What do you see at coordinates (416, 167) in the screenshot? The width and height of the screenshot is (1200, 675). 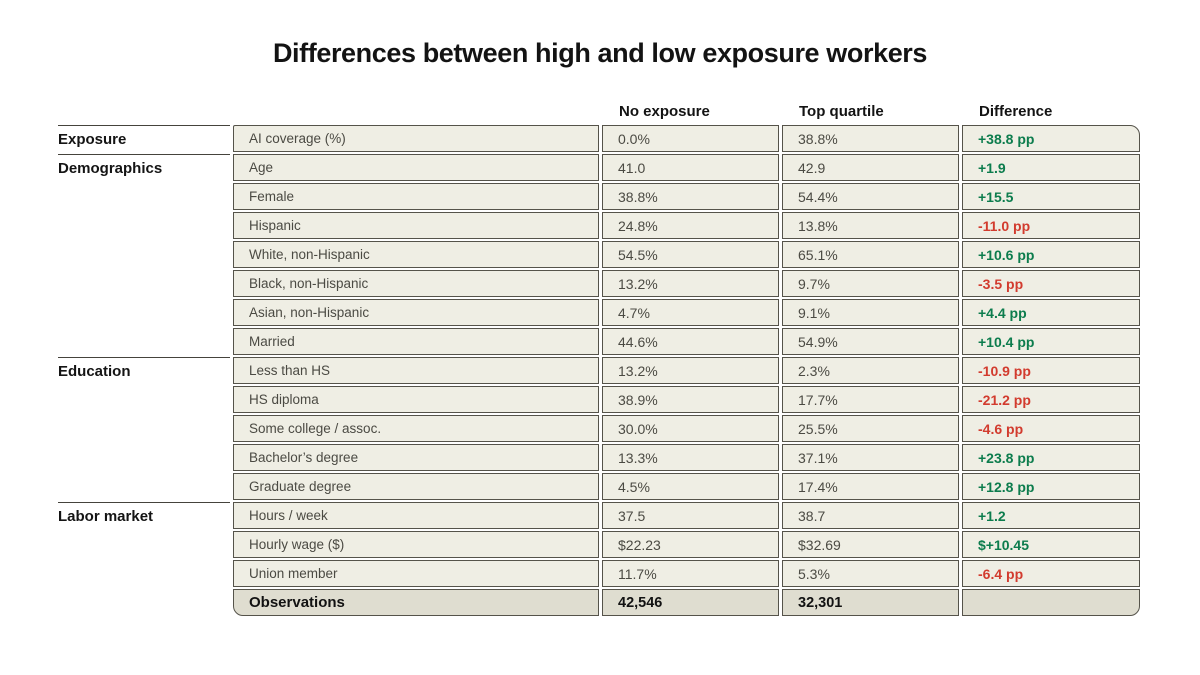 I see `row-label-cell: Age` at bounding box center [416, 167].